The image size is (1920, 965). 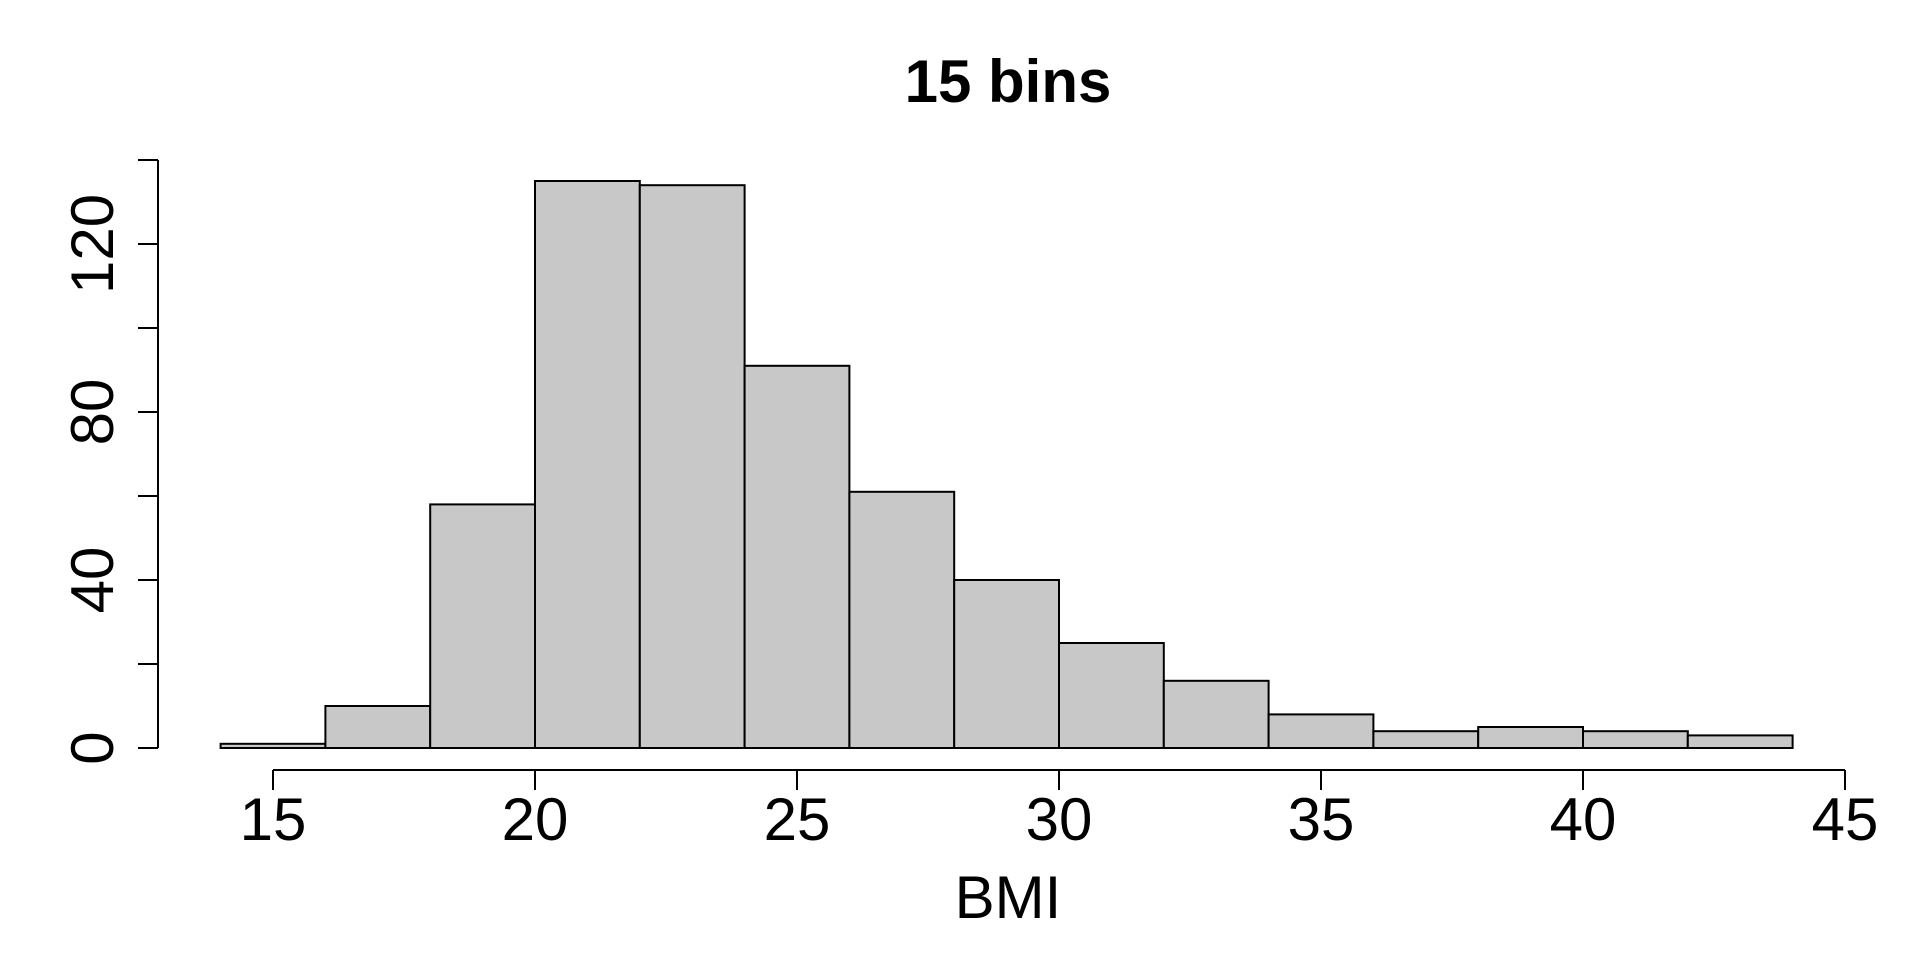 What do you see at coordinates (109, 462) in the screenshot?
I see `y-axis: 0 40 80 120` at bounding box center [109, 462].